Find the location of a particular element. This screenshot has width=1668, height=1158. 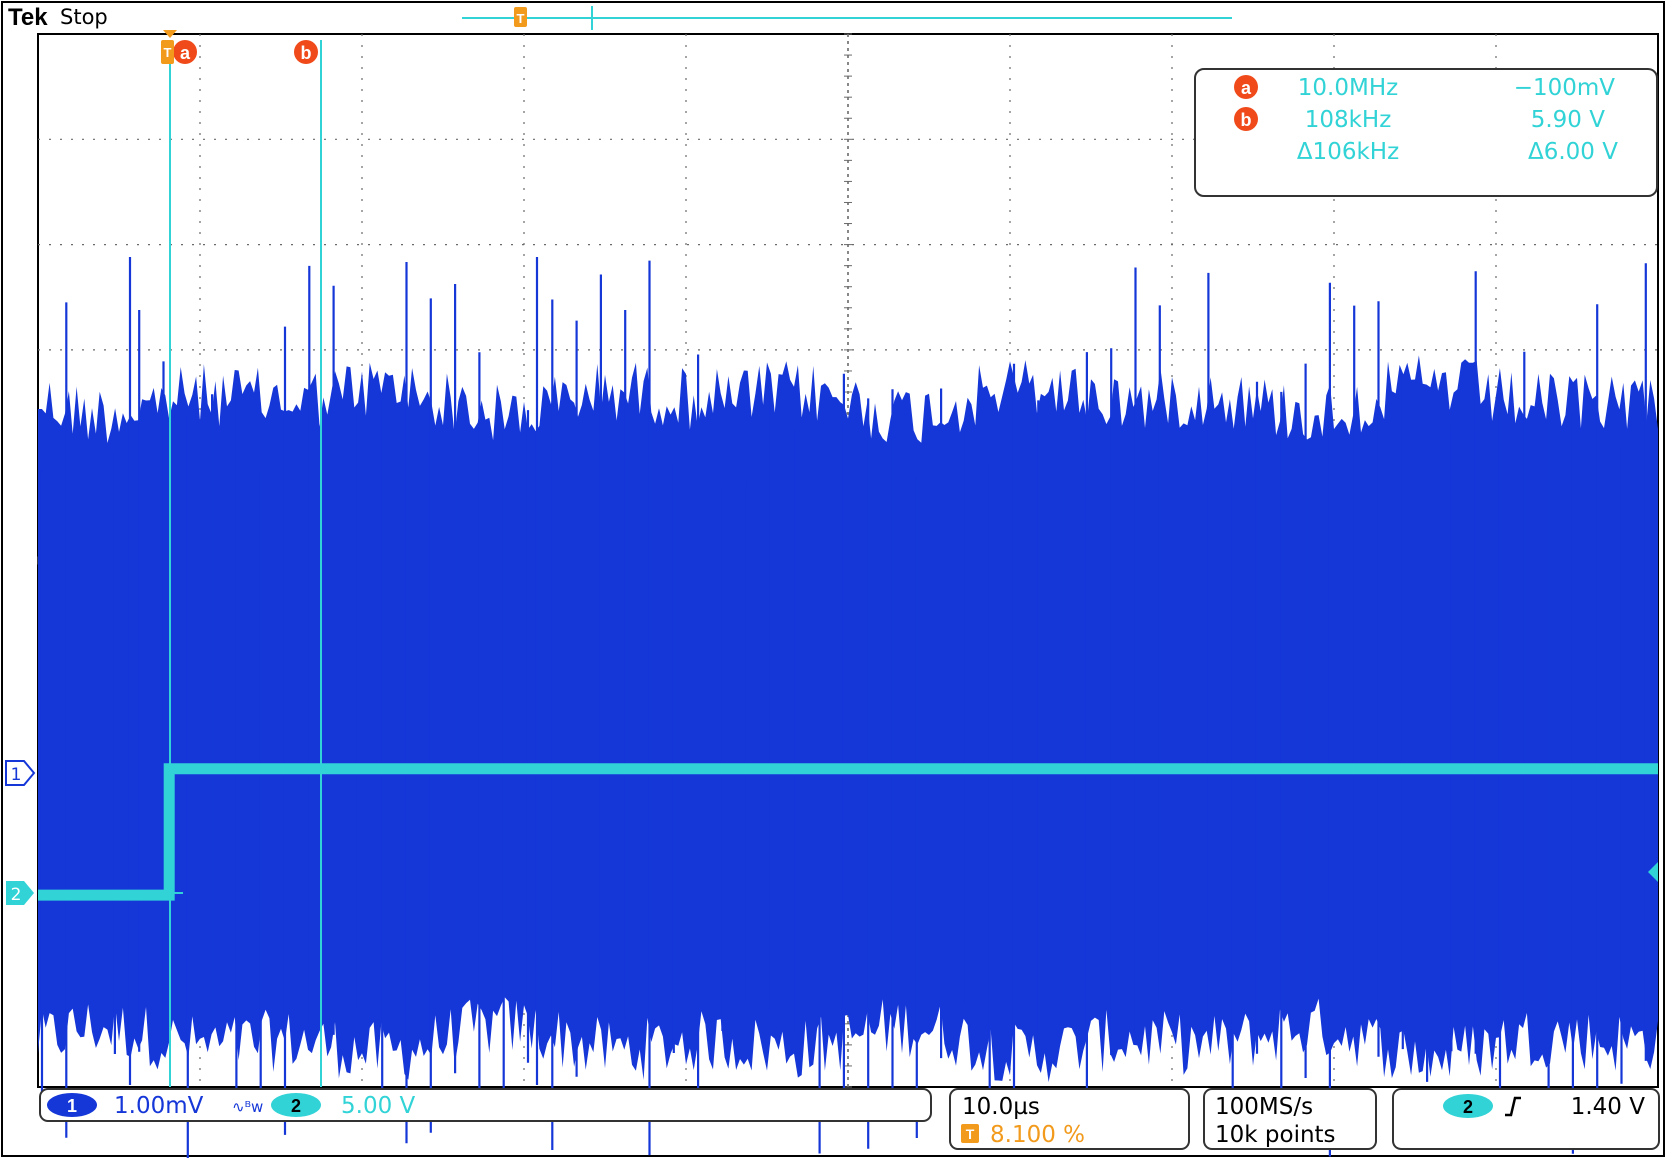

record-trigger-icon is located at coordinates (520, 17).